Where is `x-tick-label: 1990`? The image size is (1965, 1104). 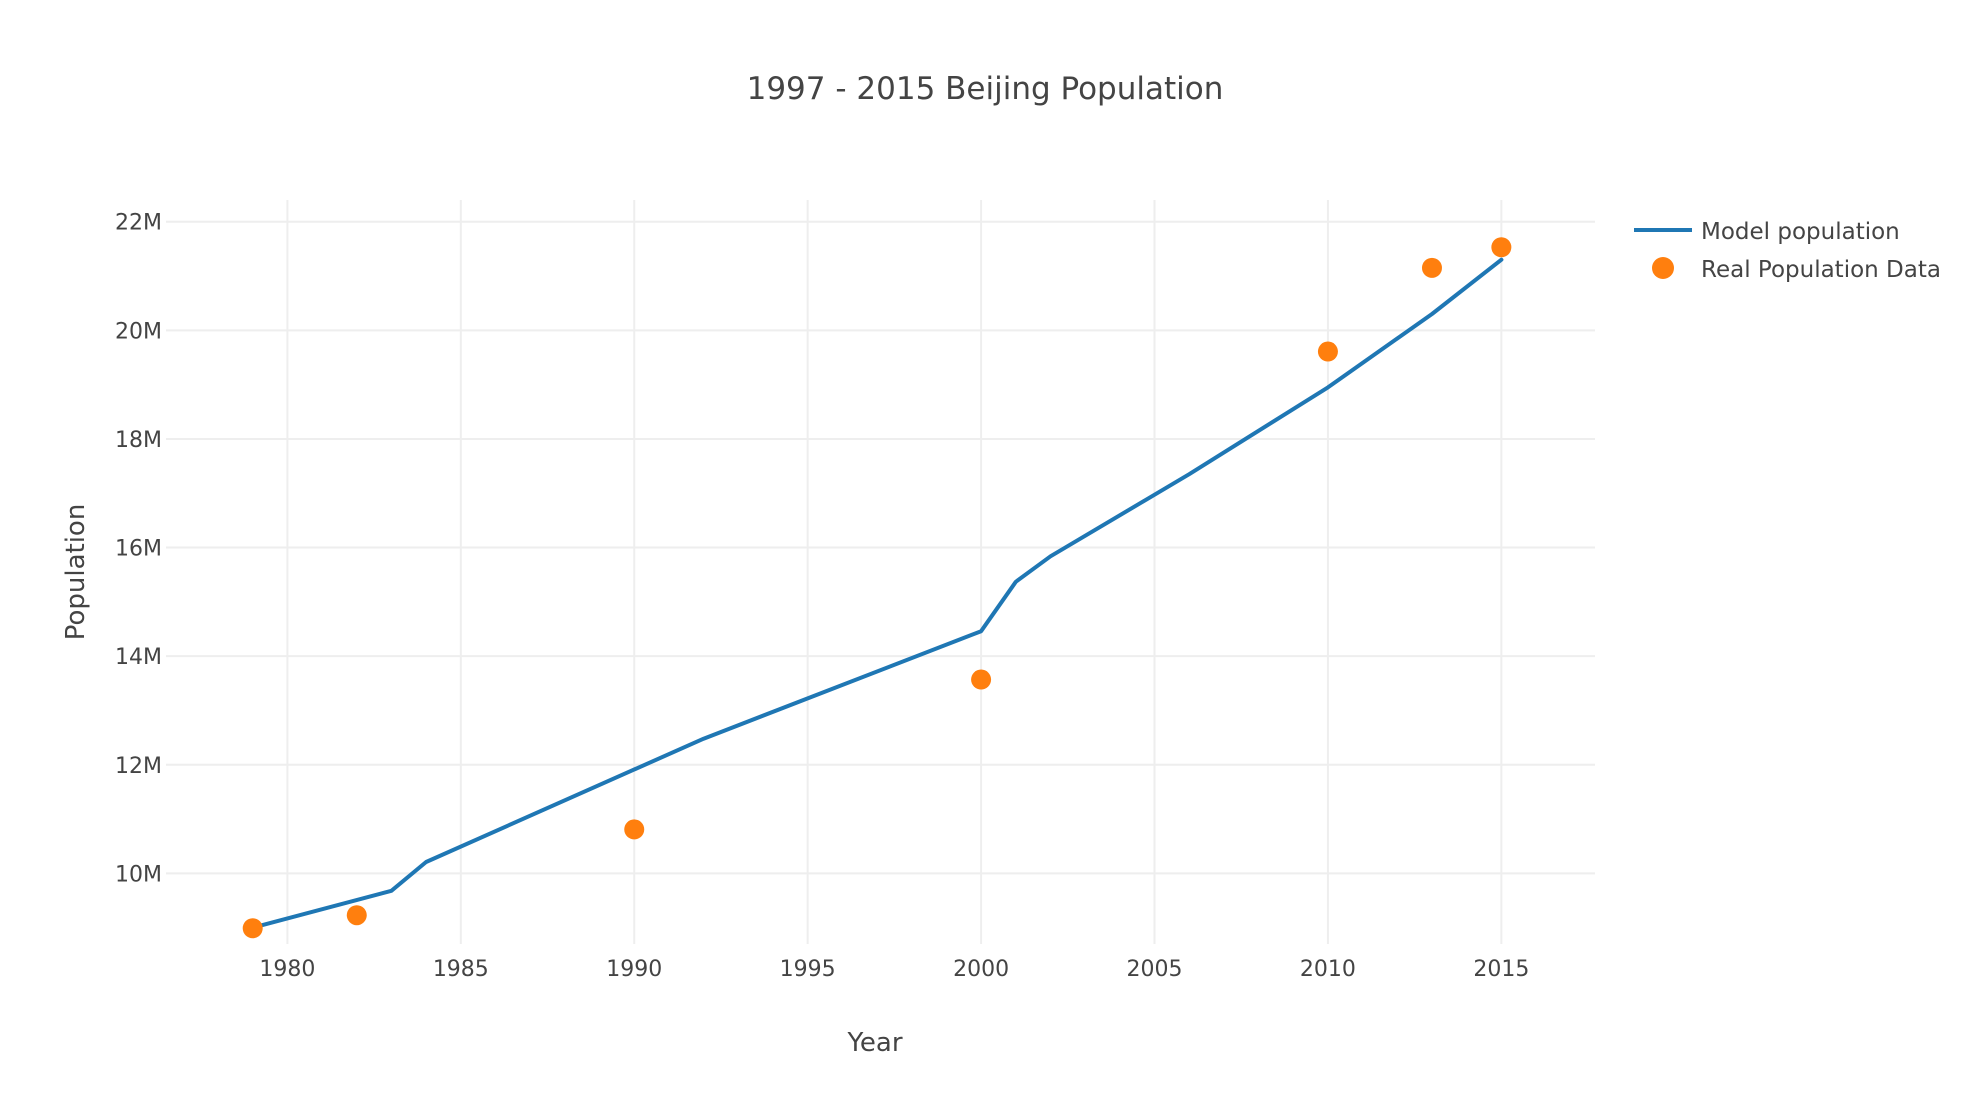 x-tick-label: 1990 is located at coordinates (634, 969).